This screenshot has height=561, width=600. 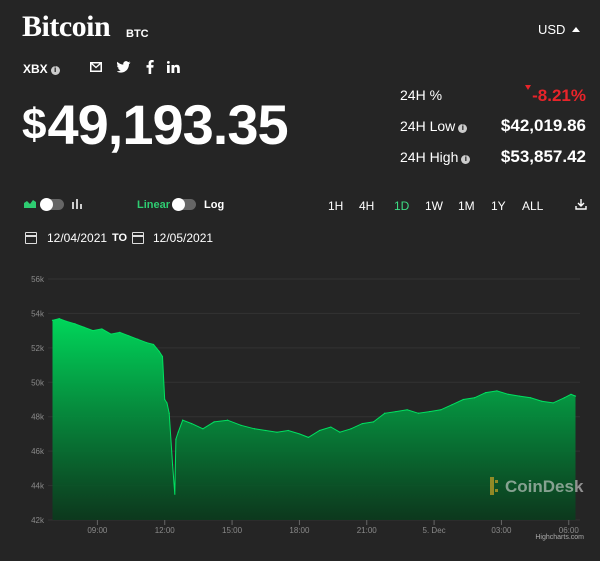 I want to click on x-tick-label: 03:00, so click(x=501, y=530).